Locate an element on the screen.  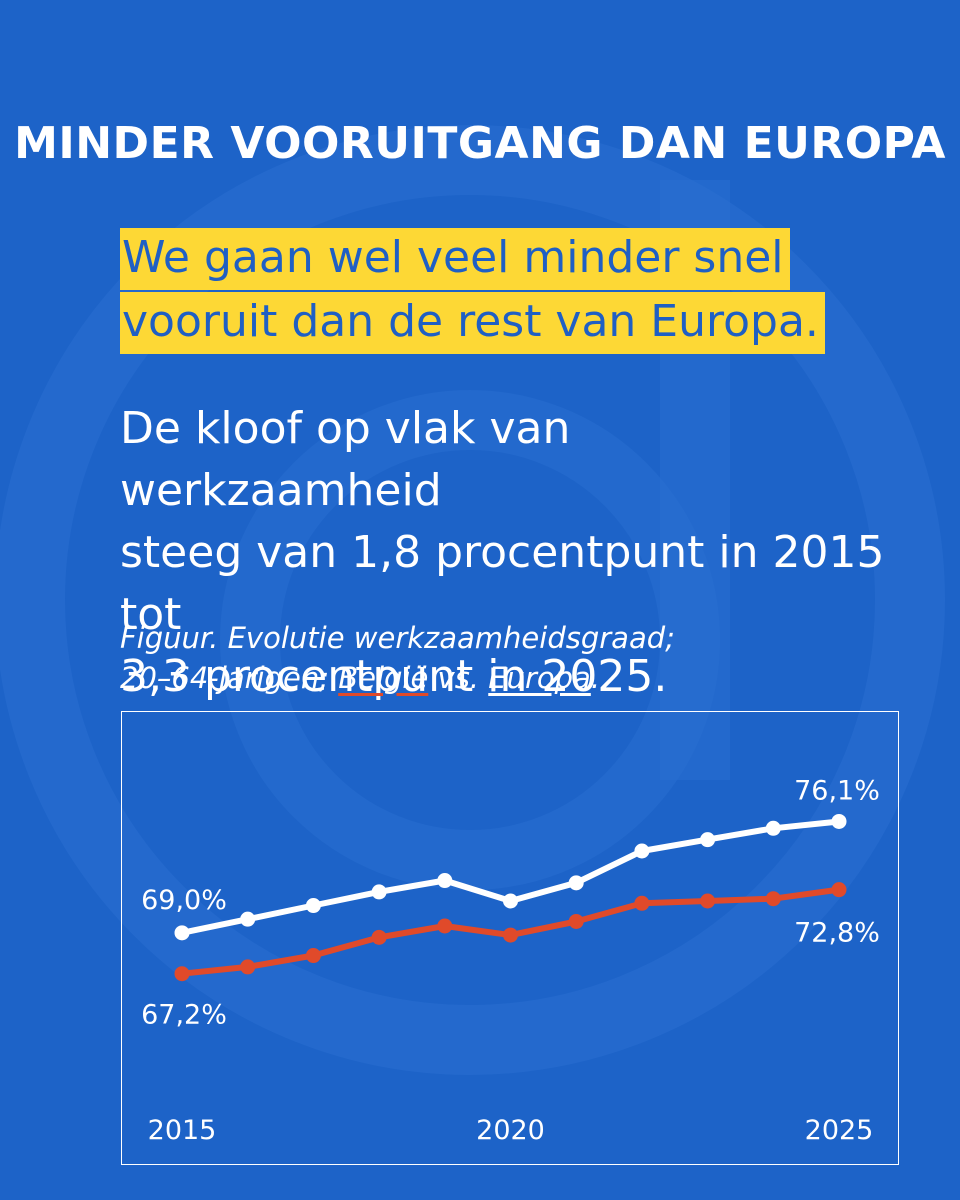
data-label-europa-end: 76,1% is located at coordinates (837, 790).